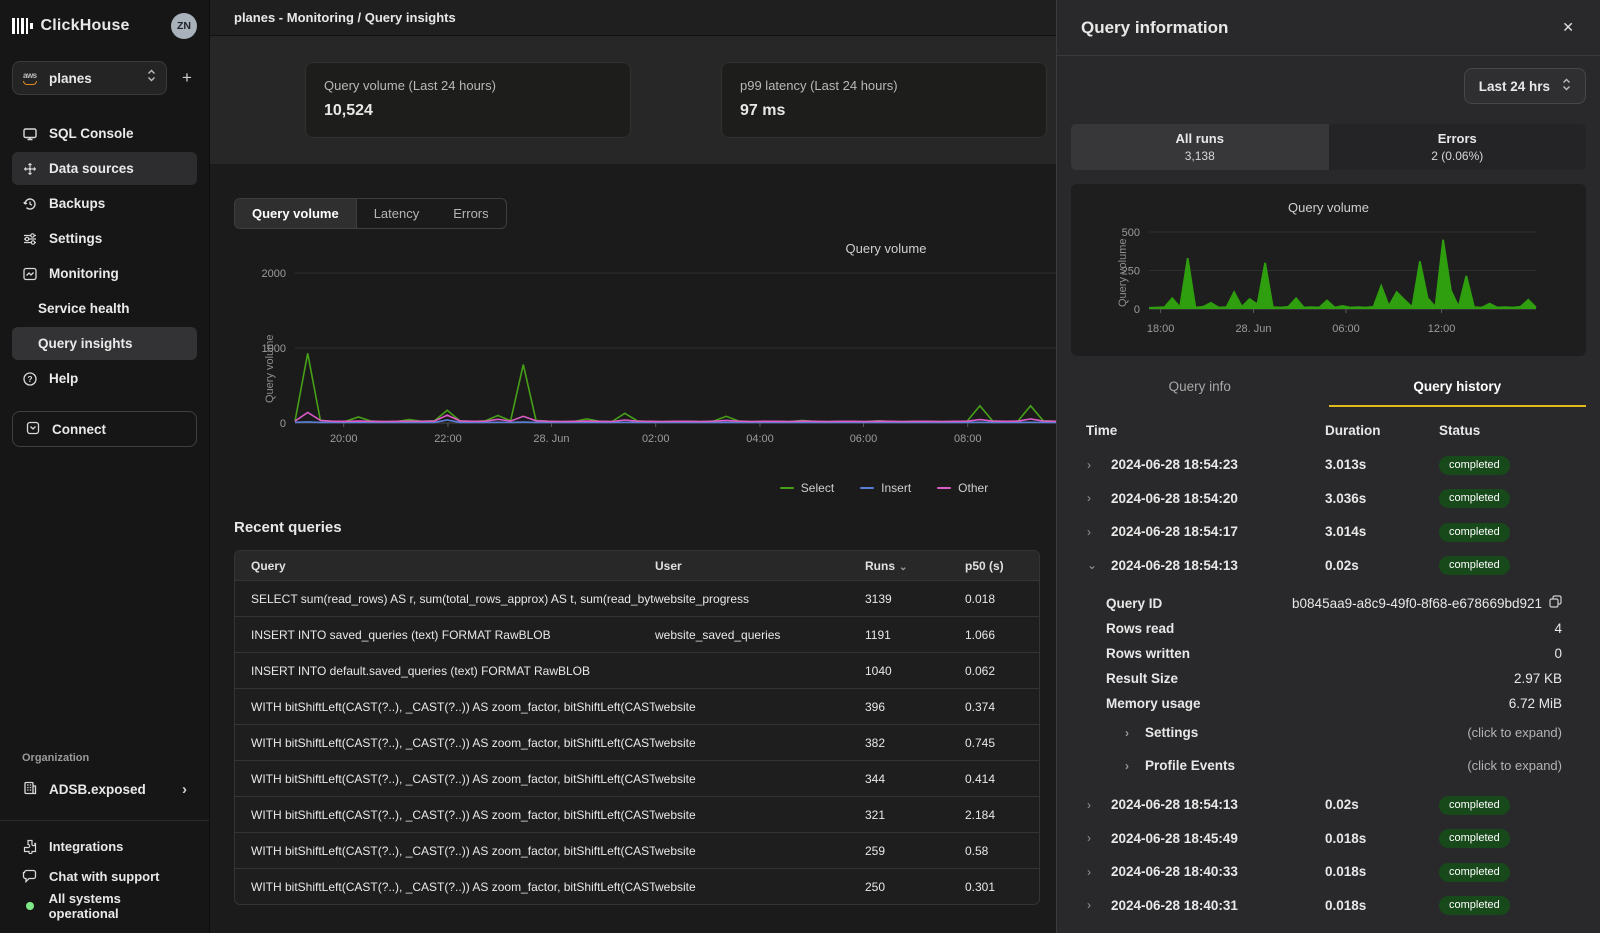 This screenshot has width=1600, height=933. I want to click on cell-user: website_saved_queries, so click(718, 634).